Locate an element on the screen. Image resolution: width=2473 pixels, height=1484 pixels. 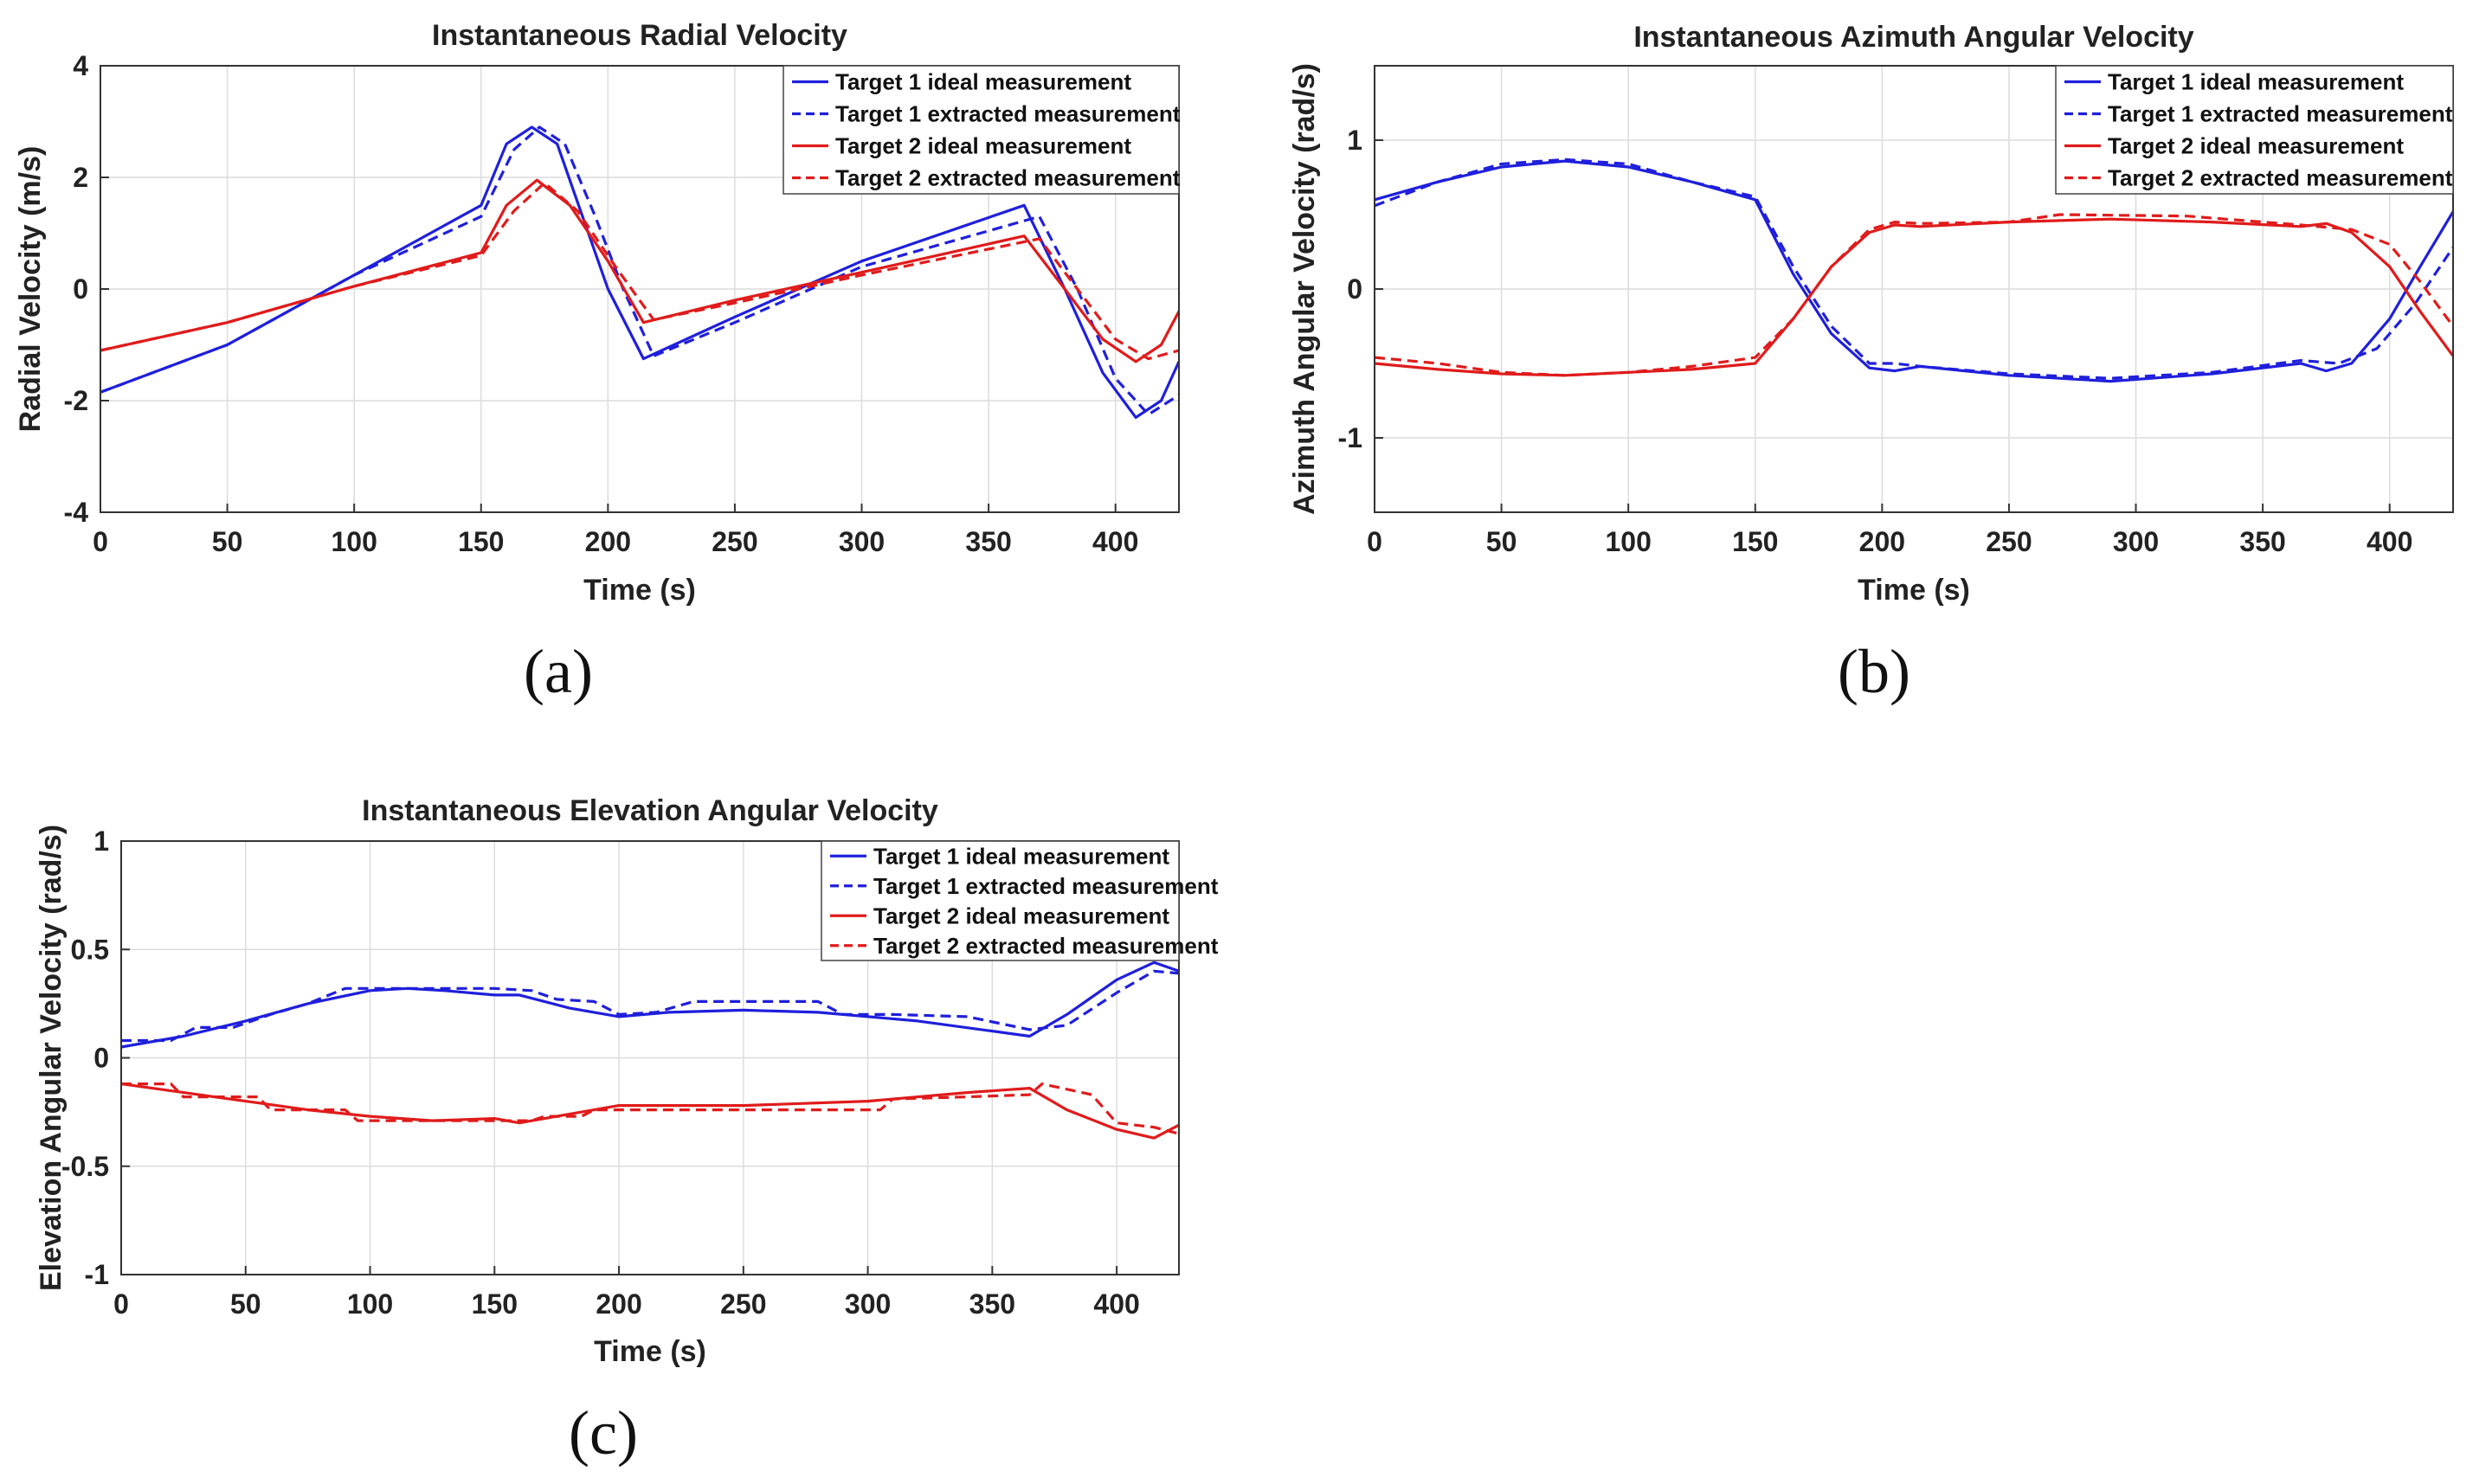
panel-tag: (b) is located at coordinates (1874, 672).